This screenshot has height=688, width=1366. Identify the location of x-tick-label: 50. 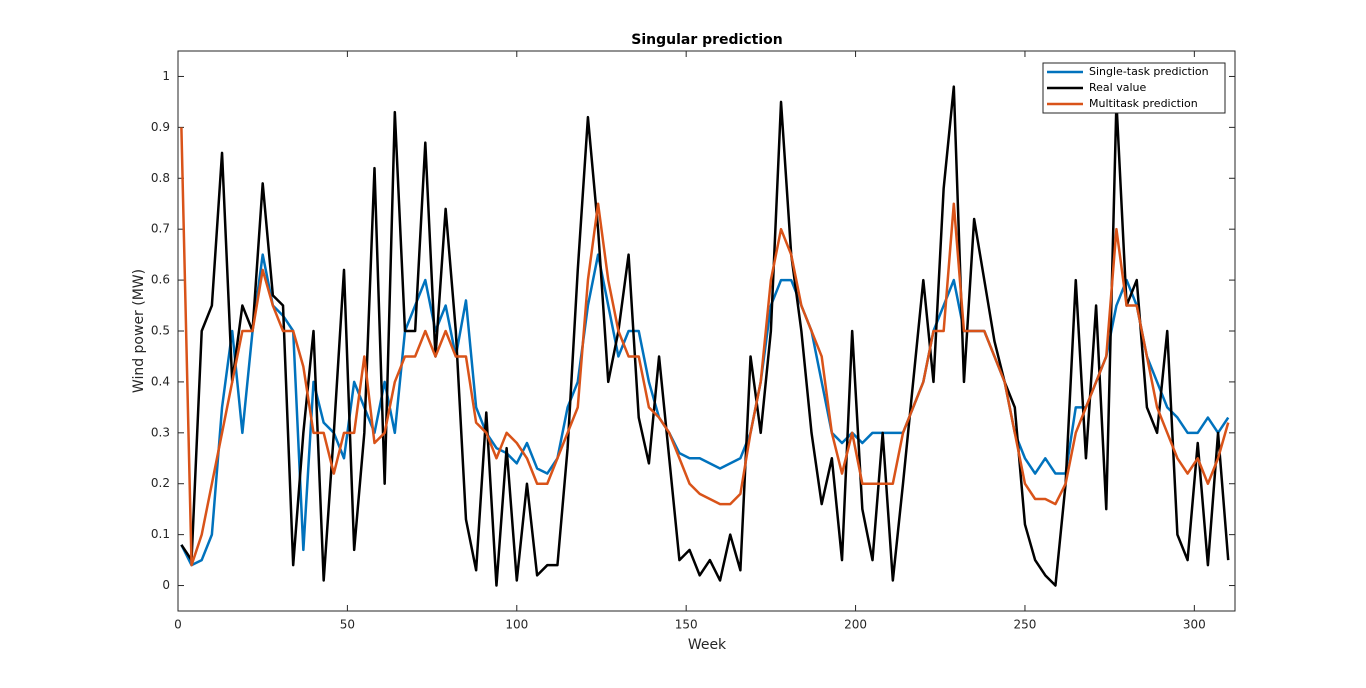
(347, 625).